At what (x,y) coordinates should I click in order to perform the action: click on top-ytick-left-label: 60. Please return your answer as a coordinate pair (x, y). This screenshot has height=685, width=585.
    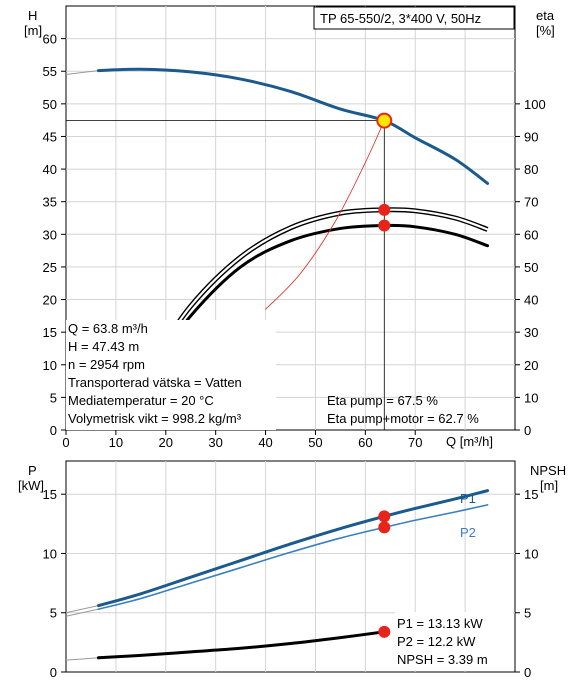
    Looking at the image, I should click on (50, 39).